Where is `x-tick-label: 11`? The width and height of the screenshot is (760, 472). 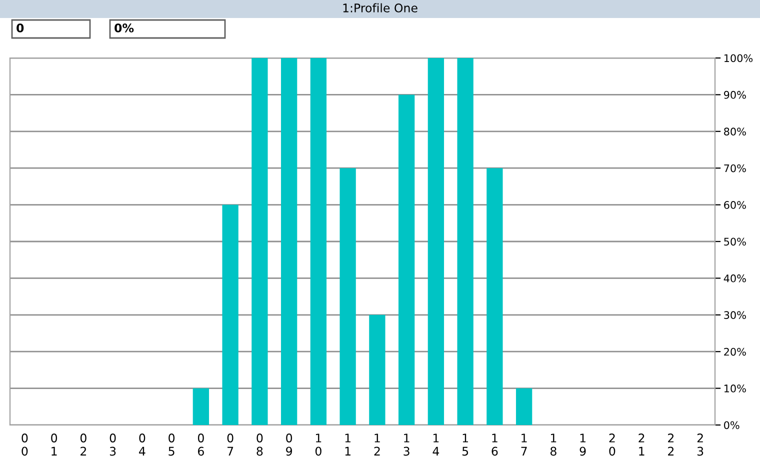 x-tick-label: 11 is located at coordinates (347, 445).